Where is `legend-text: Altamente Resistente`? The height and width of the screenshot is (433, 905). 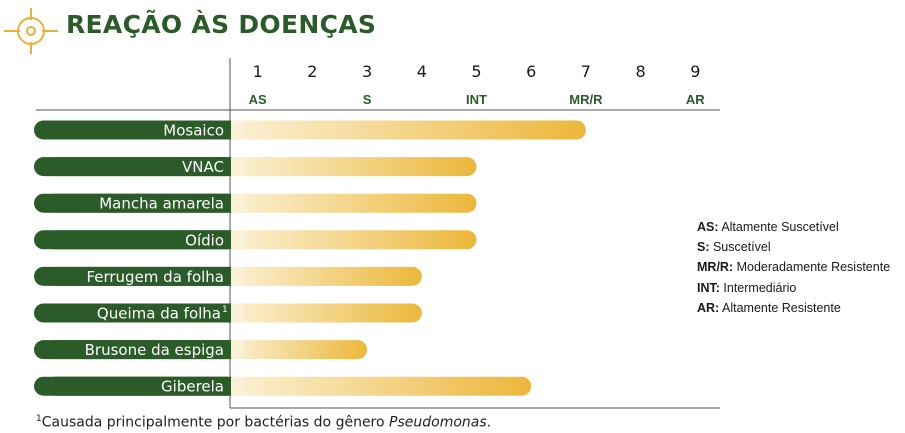
legend-text: Altamente Resistente is located at coordinates (780, 307).